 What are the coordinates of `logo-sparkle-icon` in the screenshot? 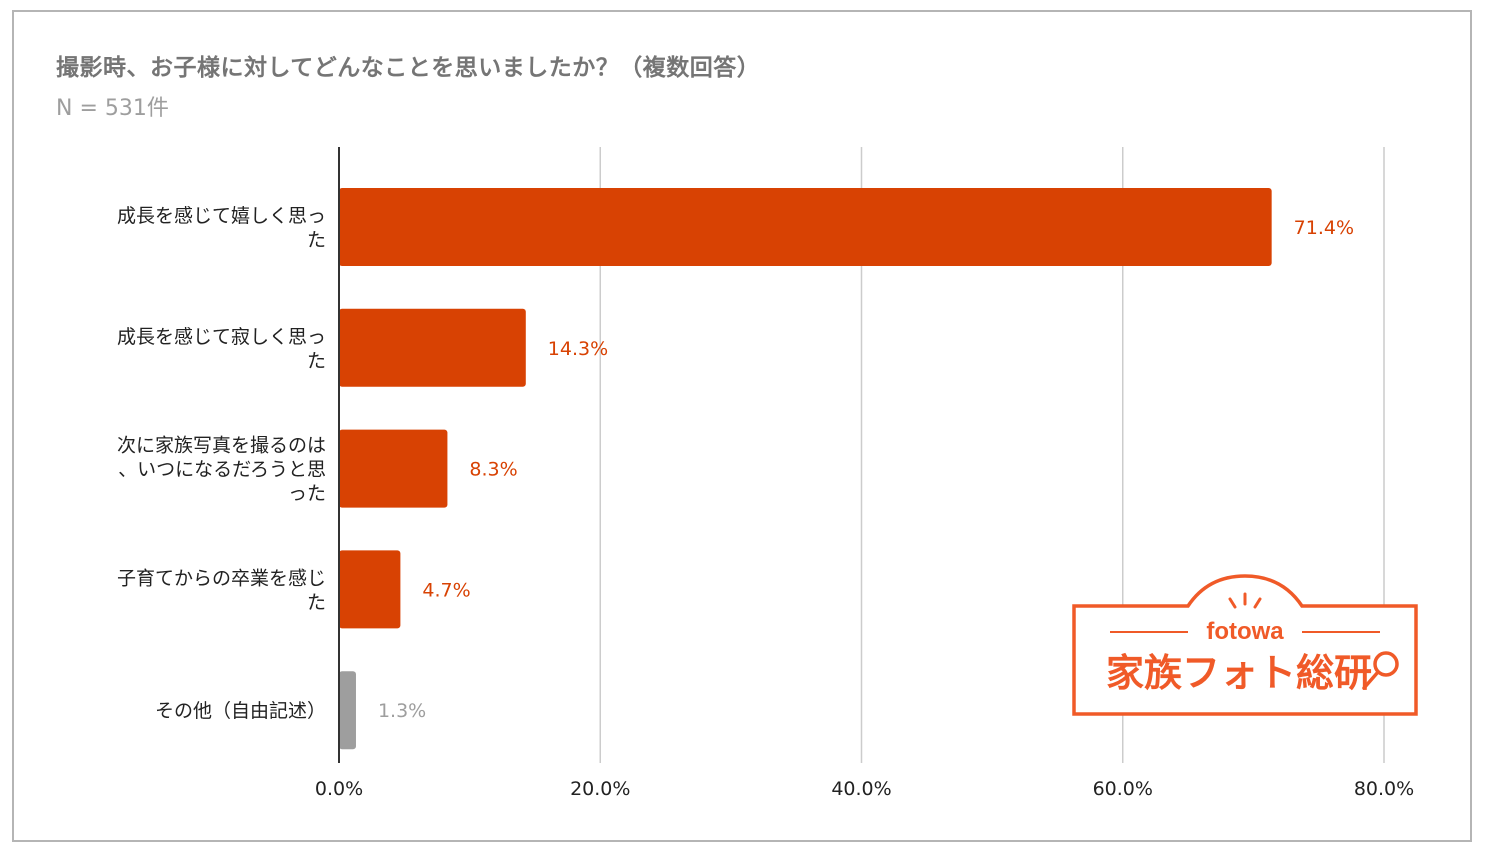 It's located at (1245, 600).